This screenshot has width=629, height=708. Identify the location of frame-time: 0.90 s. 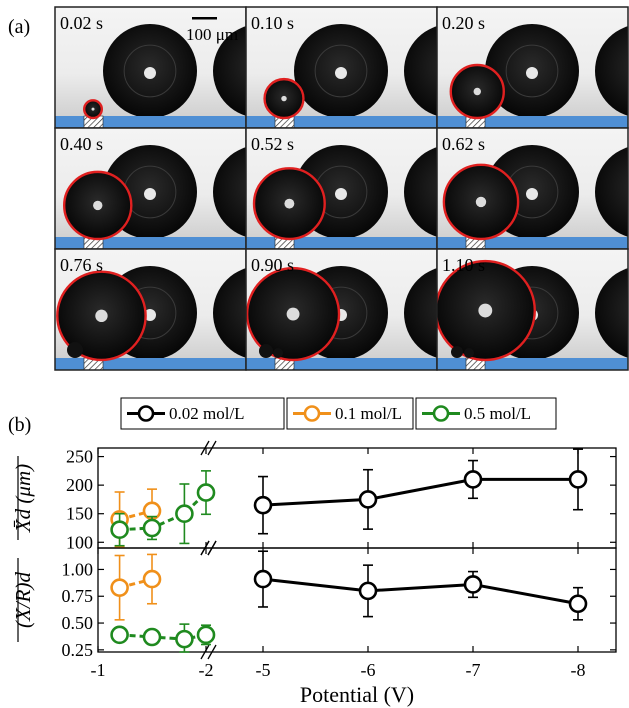
(272, 265).